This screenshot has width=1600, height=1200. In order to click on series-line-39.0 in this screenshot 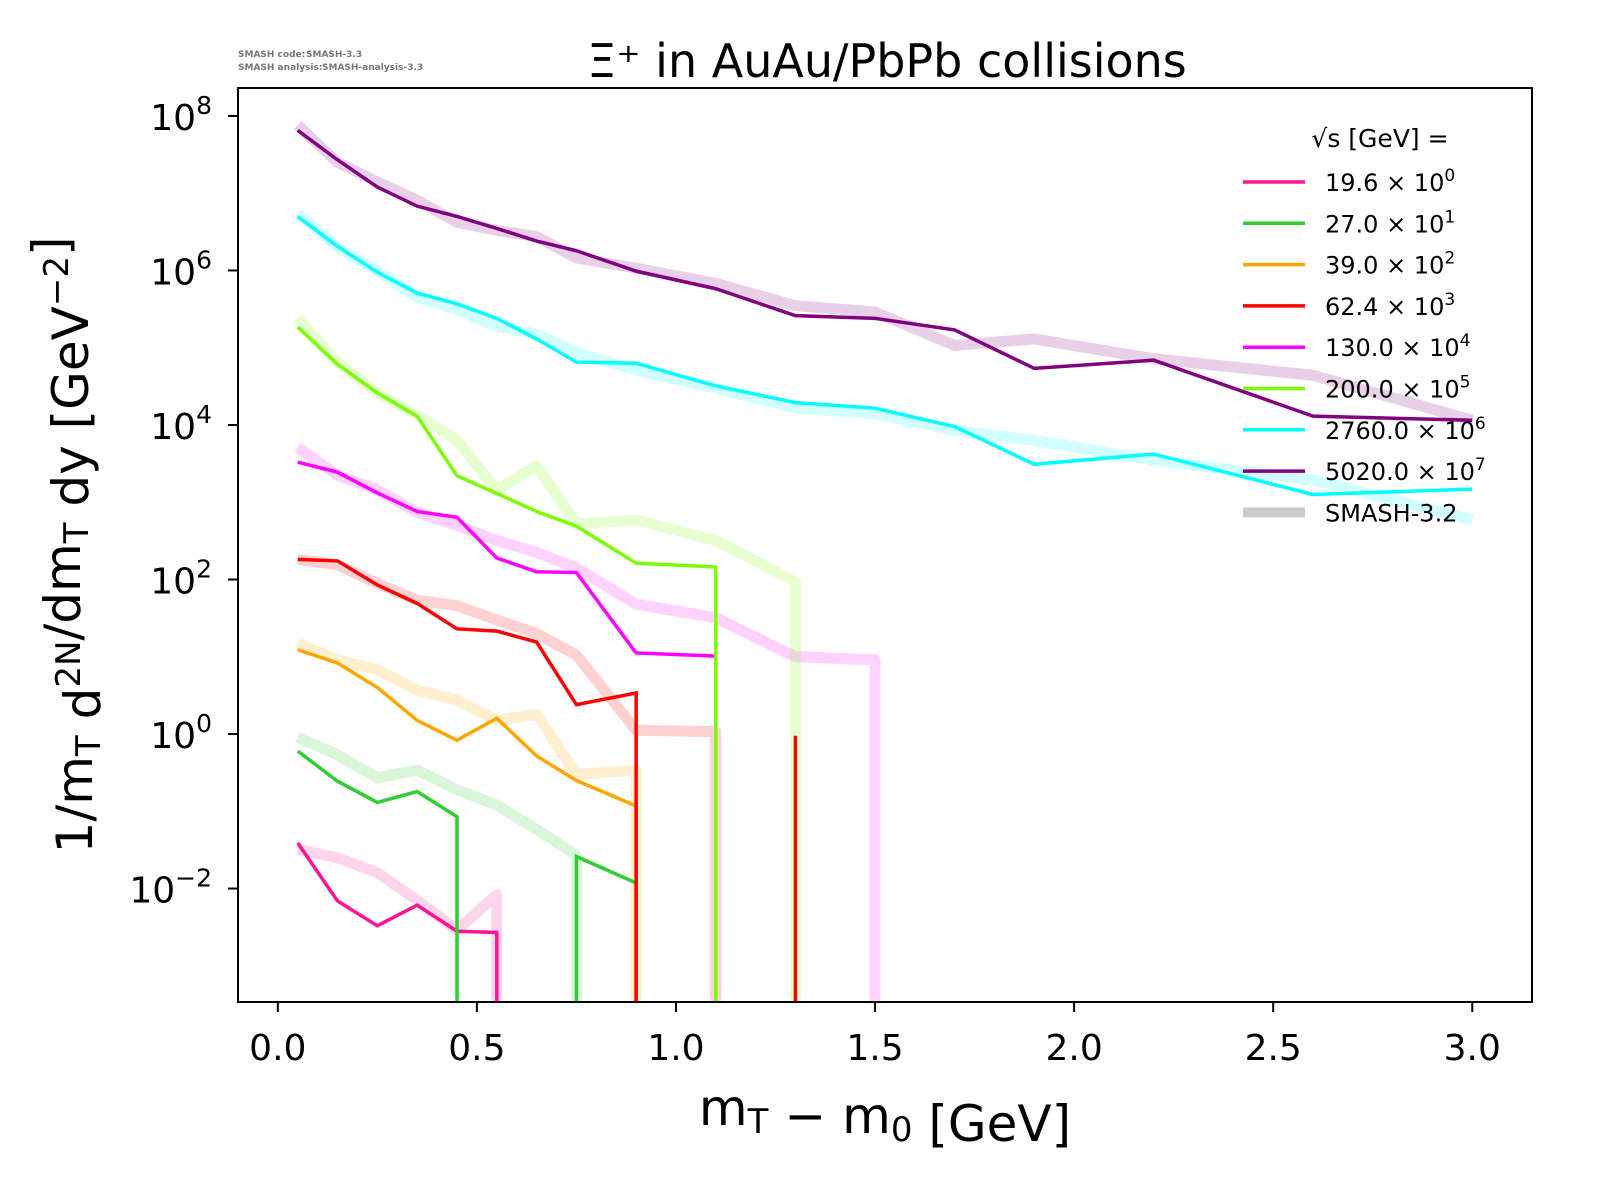, I will do `click(467, 825)`.